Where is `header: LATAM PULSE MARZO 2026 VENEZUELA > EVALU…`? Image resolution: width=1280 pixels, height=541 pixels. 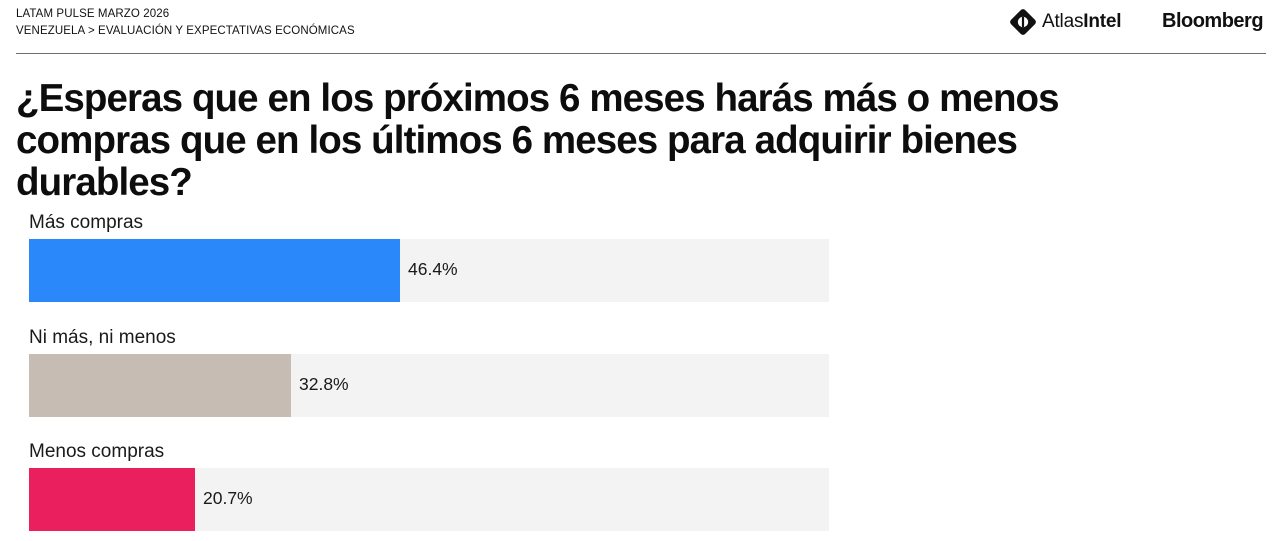
header: LATAM PULSE MARZO 2026 VENEZUELA > EVALU… is located at coordinates (641, 31).